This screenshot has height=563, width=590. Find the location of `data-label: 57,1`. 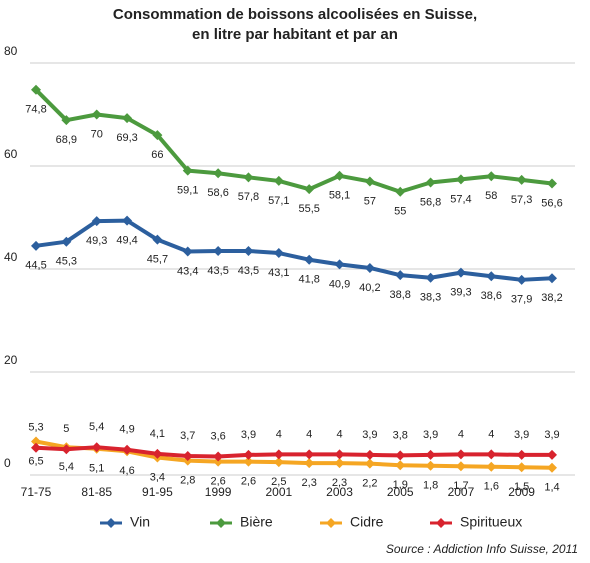

data-label: 57,1 is located at coordinates (278, 201).